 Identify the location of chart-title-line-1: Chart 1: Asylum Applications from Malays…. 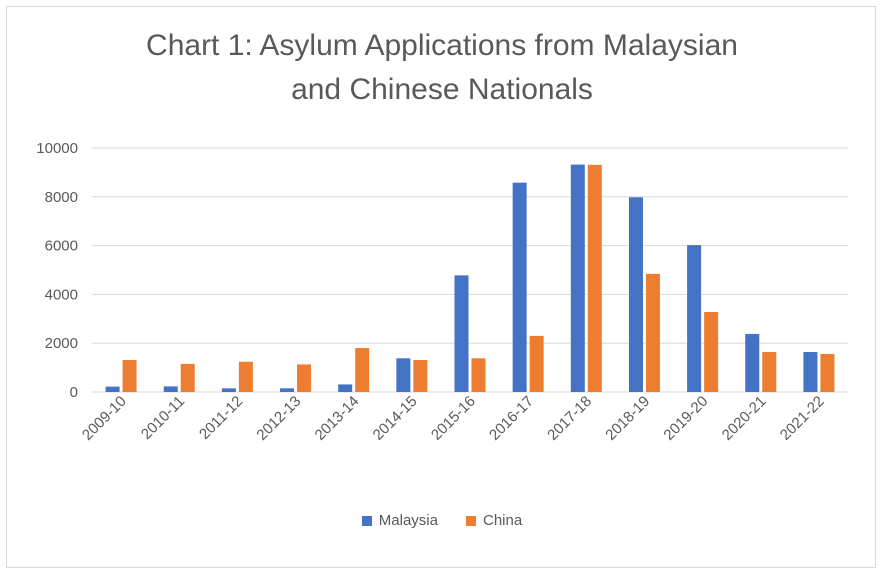
(442, 45).